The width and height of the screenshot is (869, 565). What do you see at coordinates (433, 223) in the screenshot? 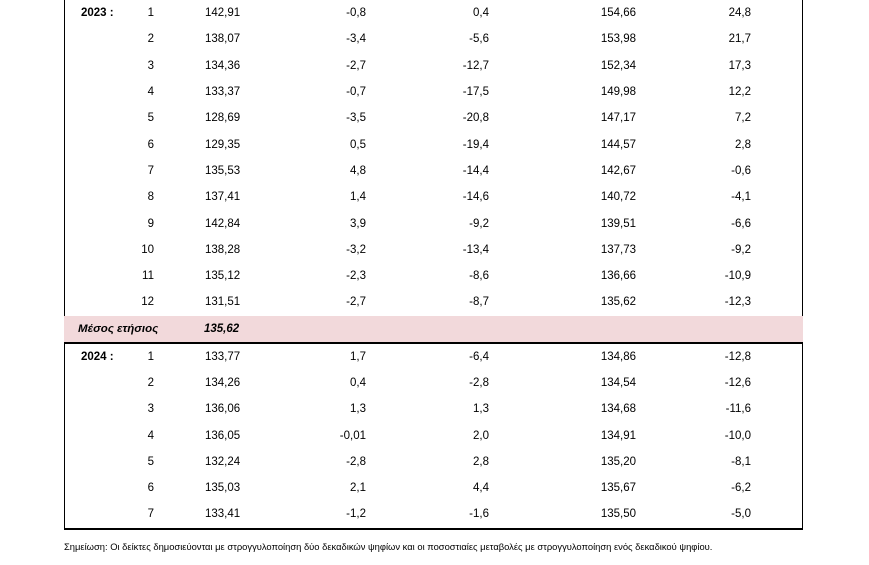
I see `table-row: 9 142,84 3,9 -9,2 139,51 -6,6` at bounding box center [433, 223].